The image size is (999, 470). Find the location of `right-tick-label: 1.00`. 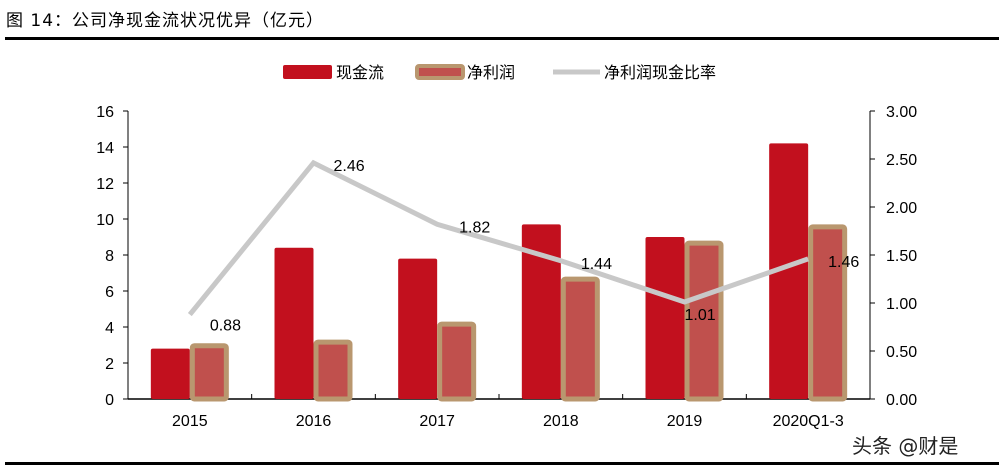

right-tick-label: 1.00 is located at coordinates (901, 304).